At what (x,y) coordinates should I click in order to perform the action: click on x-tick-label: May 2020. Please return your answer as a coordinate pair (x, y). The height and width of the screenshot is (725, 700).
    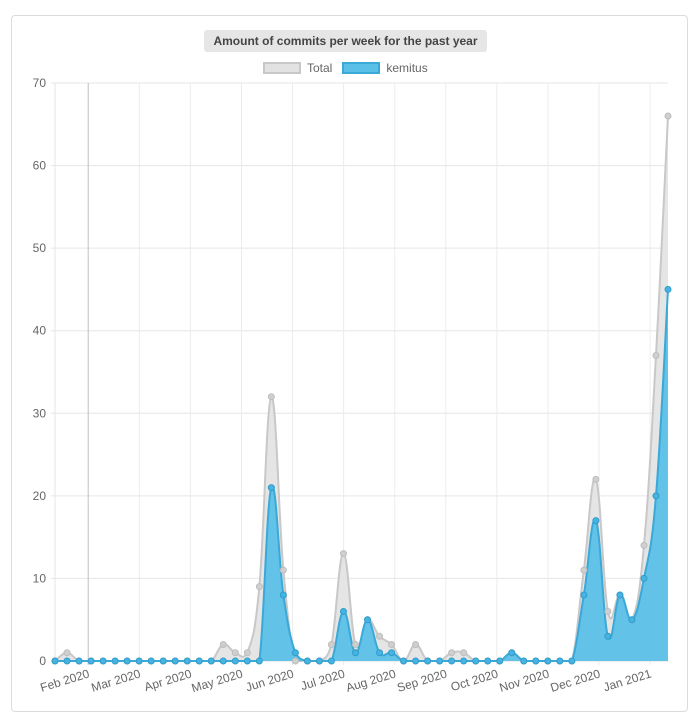
    Looking at the image, I should click on (217, 680).